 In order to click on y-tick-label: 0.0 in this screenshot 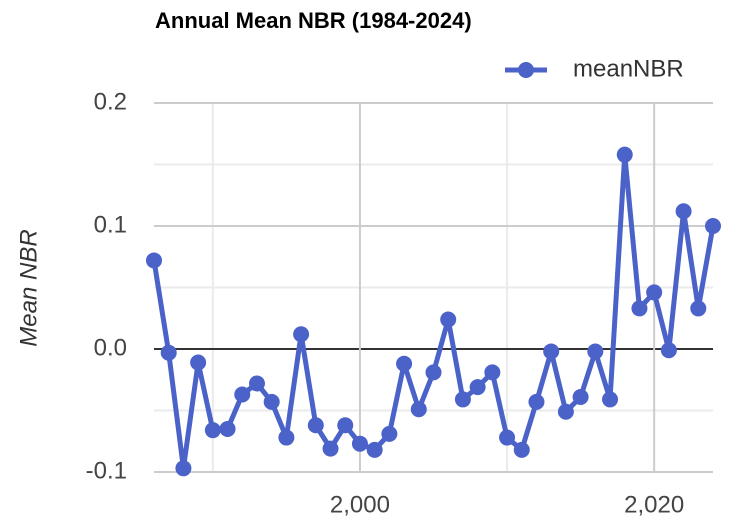, I will do `click(110, 347)`.